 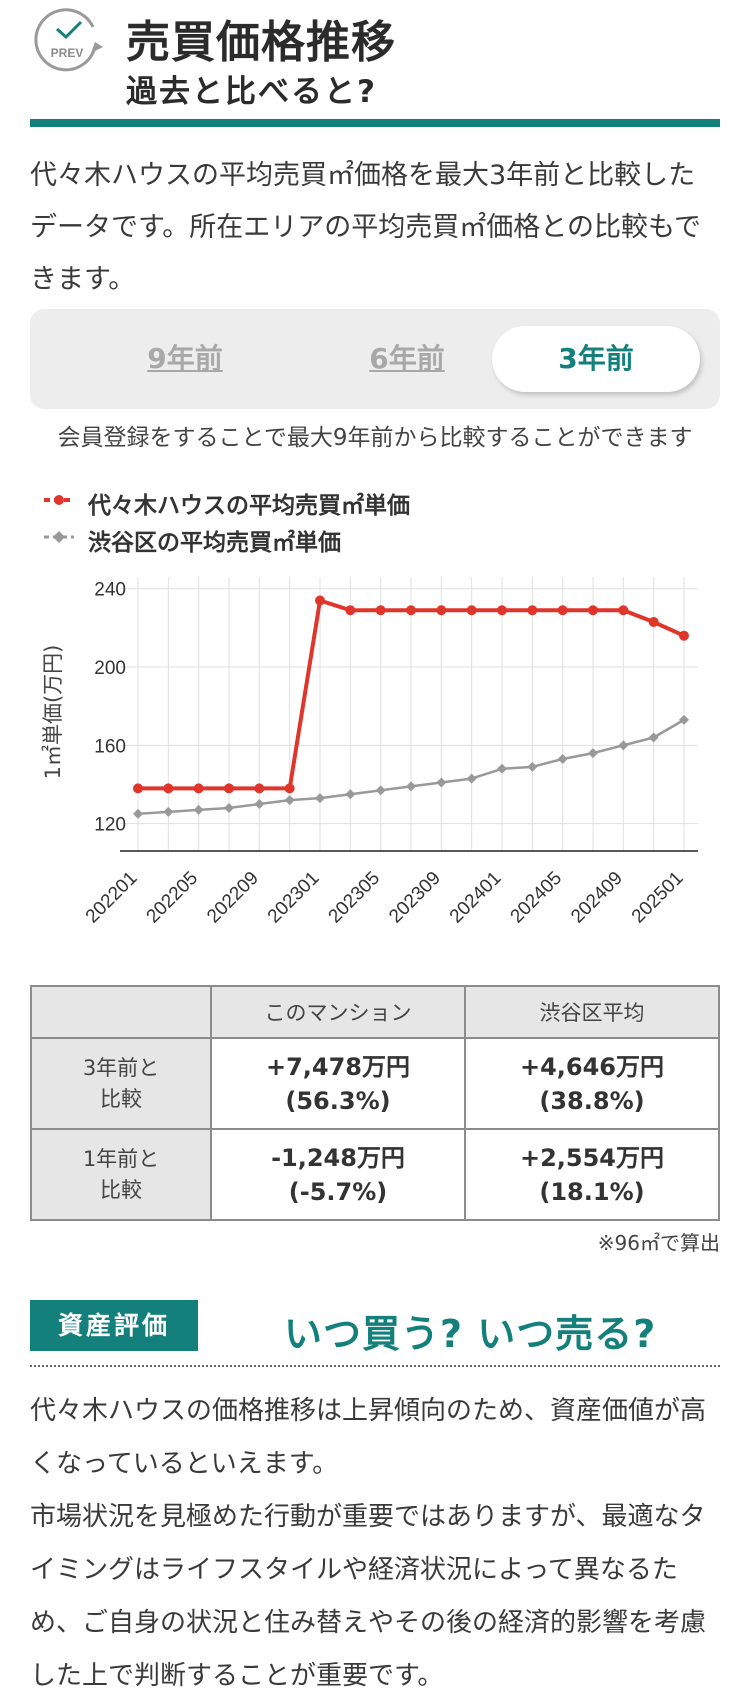 What do you see at coordinates (658, 1243) in the screenshot?
I see `calculation-footnote: ※96㎡で算出` at bounding box center [658, 1243].